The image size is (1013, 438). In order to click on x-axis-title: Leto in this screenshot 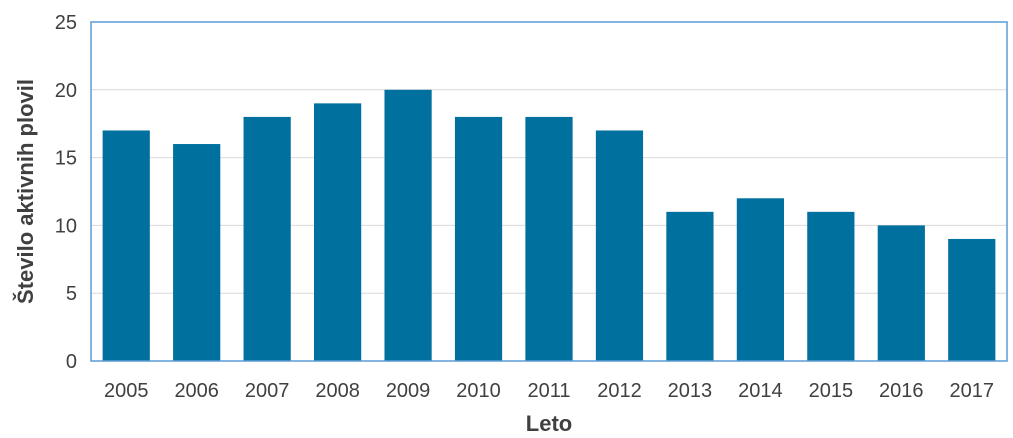, I will do `click(549, 423)`.